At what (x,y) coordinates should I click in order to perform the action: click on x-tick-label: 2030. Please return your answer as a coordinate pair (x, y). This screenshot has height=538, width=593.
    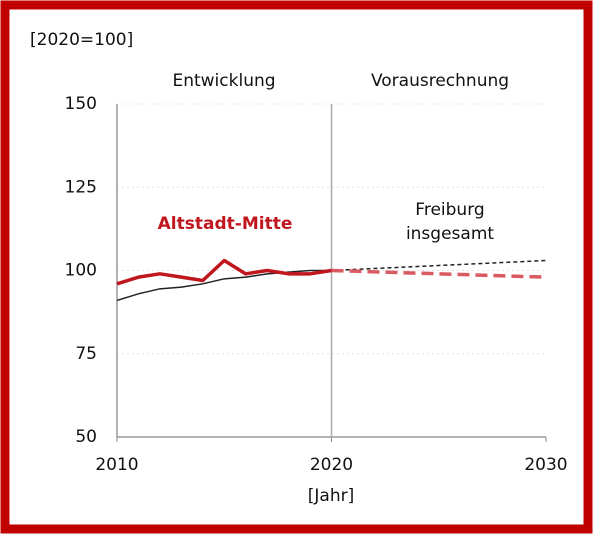
    Looking at the image, I should click on (545, 465).